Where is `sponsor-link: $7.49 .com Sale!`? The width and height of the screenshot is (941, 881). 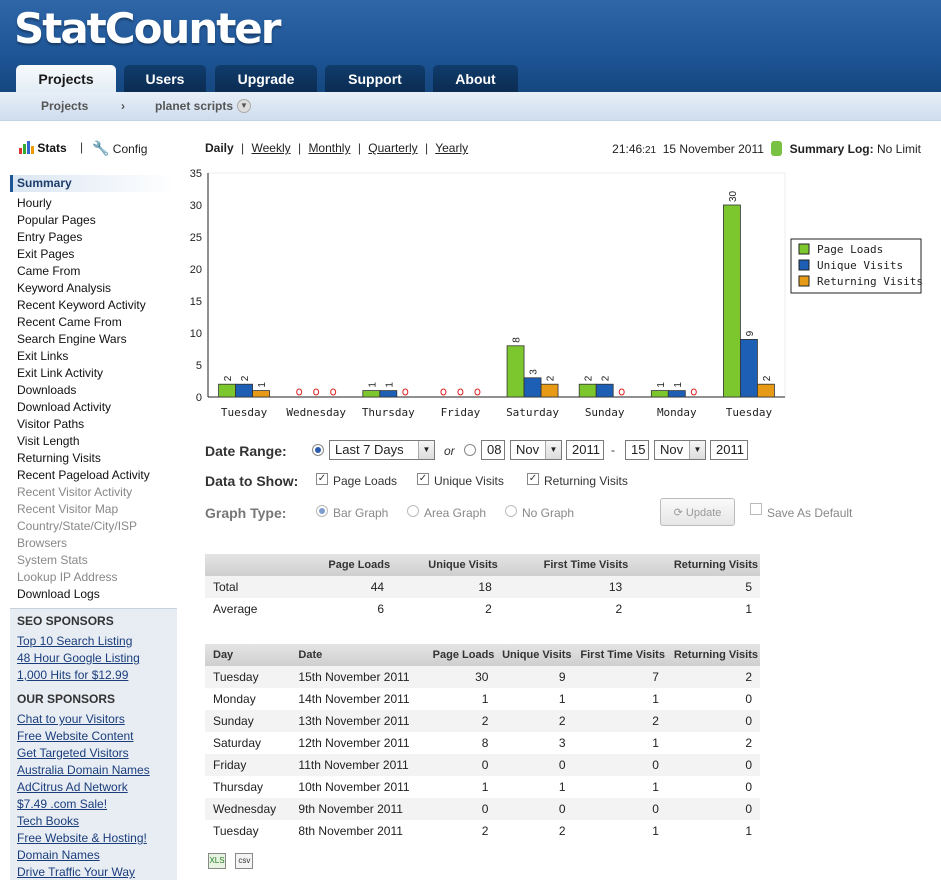 sponsor-link: $7.49 .com Sale! is located at coordinates (62, 804).